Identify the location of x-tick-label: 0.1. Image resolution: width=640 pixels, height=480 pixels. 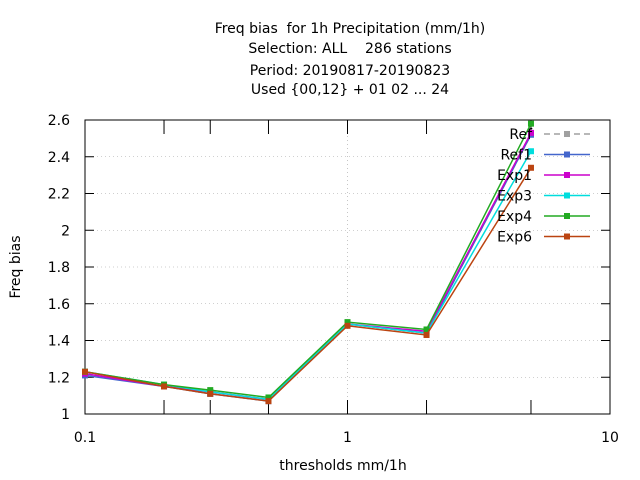
(85, 438).